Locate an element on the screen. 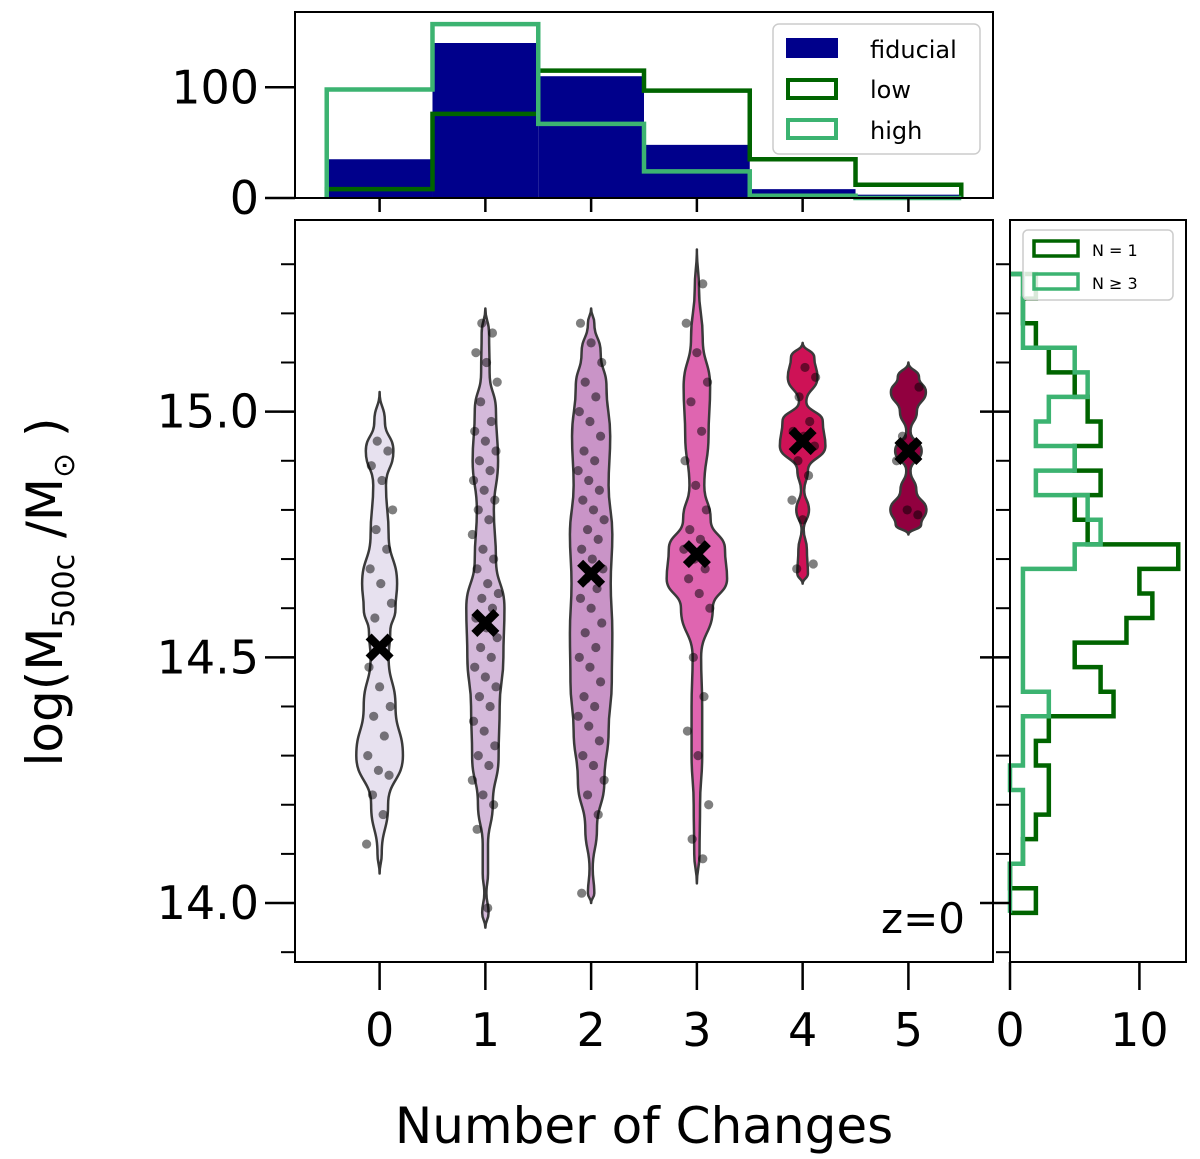 The image size is (1200, 1159). right-xtick-label-1: 10 is located at coordinates (1139, 1030).